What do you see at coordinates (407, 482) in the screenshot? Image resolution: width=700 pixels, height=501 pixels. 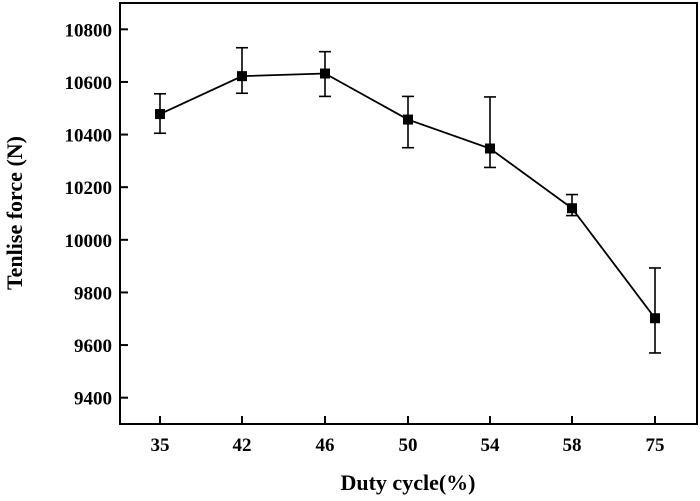 I see `x-axis-label: Duty cycle(%)` at bounding box center [407, 482].